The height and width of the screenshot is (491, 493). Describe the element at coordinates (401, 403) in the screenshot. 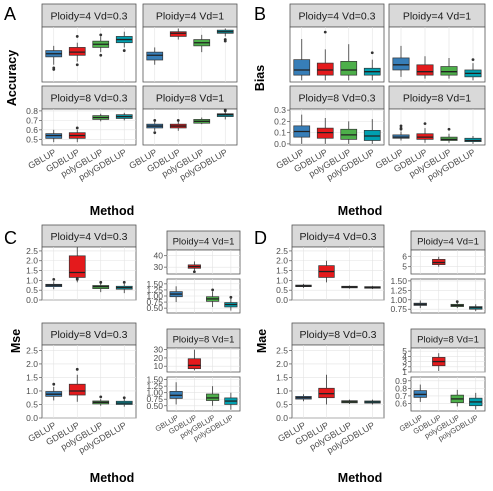

I see `y-tick-label: 0.6` at that location.